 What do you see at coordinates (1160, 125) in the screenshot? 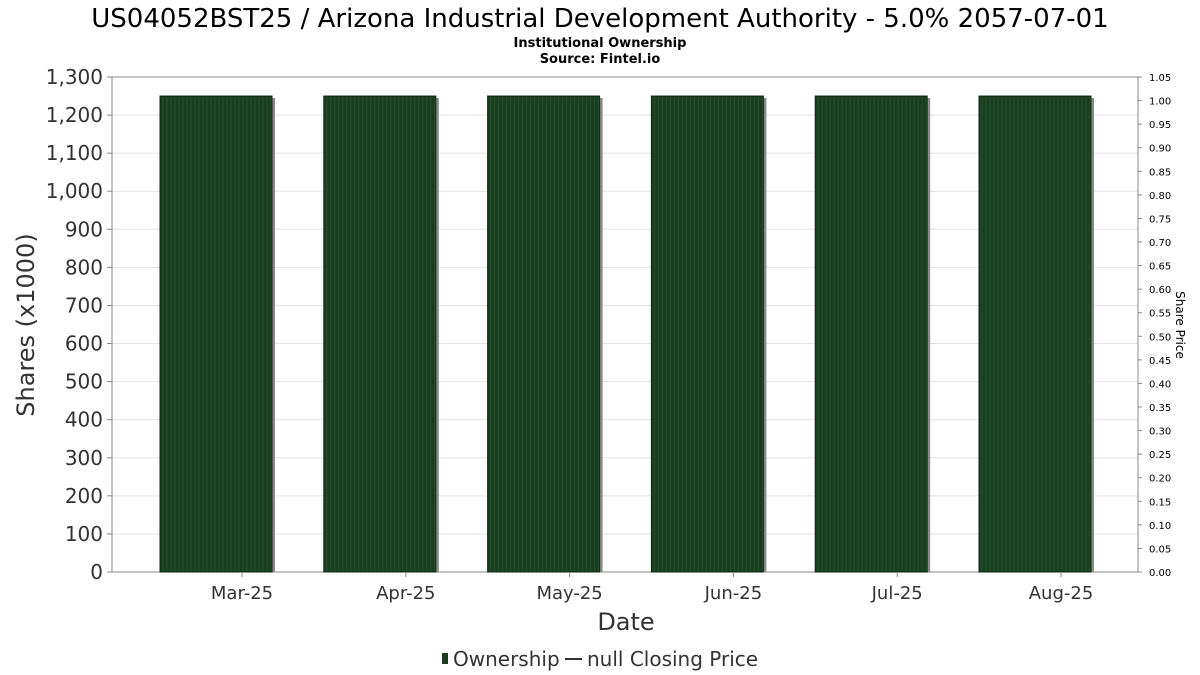
I see `y2-tick-label: 0.95` at bounding box center [1160, 125].